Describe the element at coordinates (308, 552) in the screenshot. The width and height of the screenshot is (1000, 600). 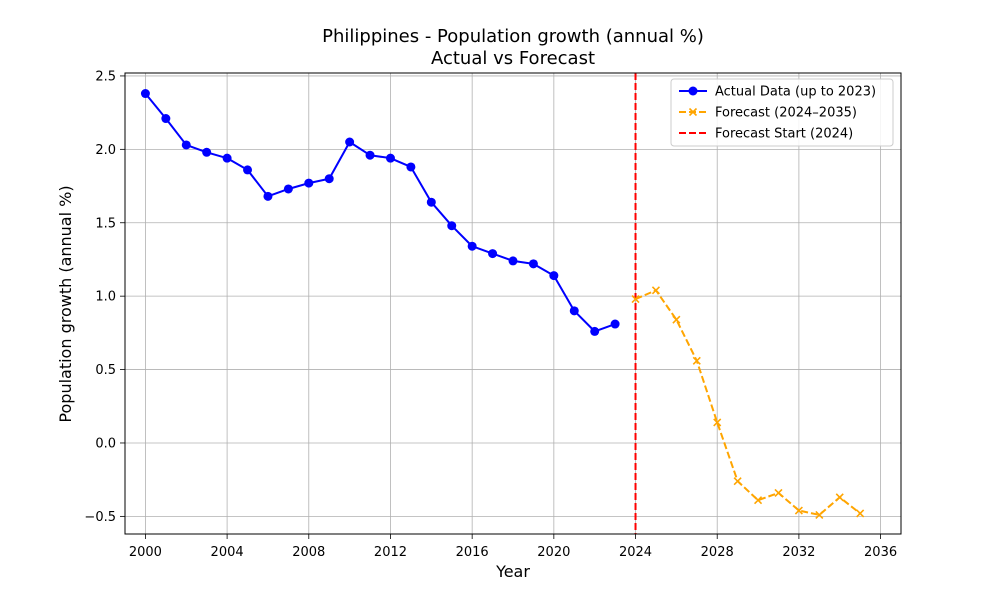
I see `x-tick-label: 2008` at that location.